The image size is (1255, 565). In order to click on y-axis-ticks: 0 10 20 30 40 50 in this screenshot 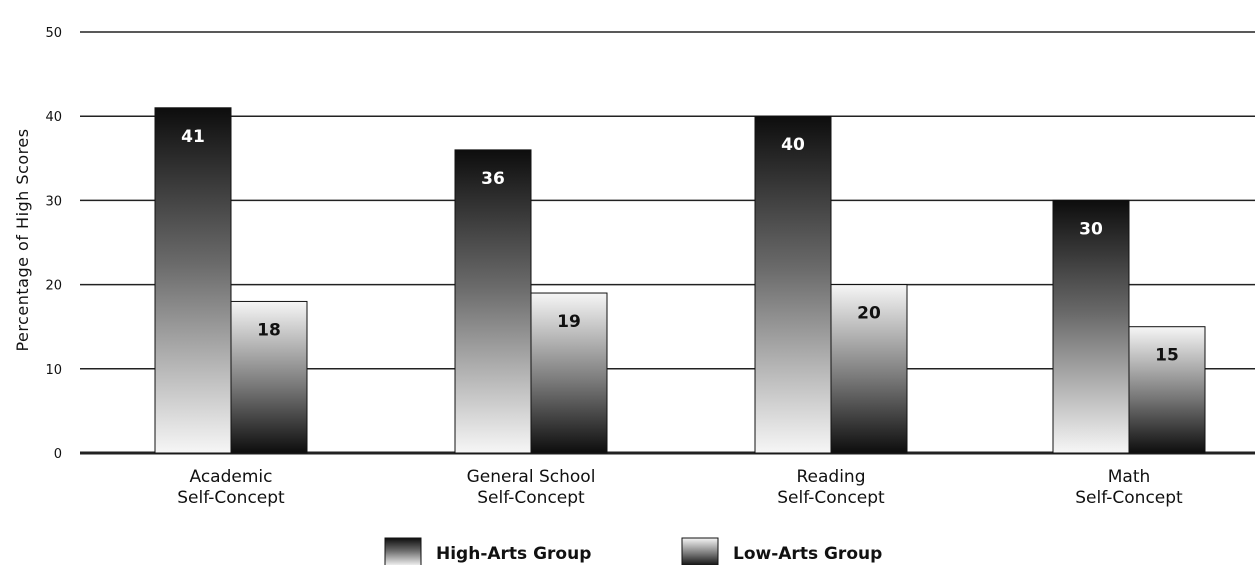, I will do `click(53, 244)`.